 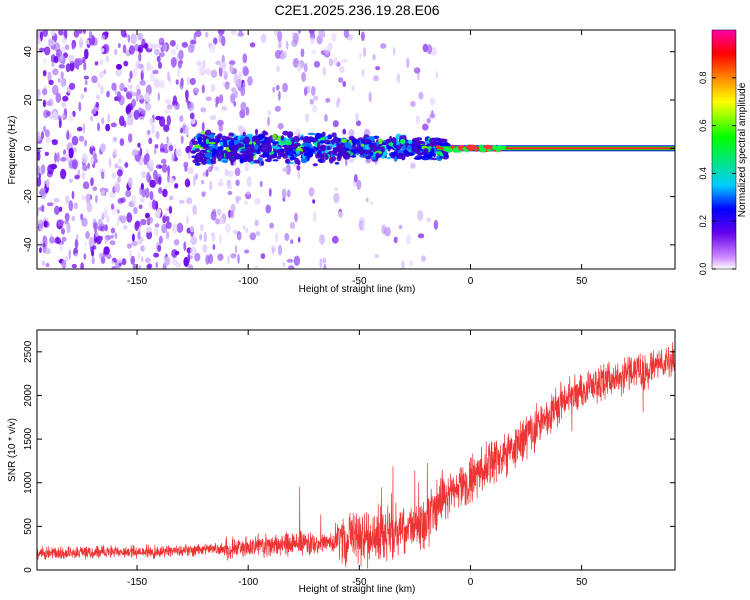 I want to click on colorbar-label: Normalized spectral amplitude, so click(x=742, y=149).